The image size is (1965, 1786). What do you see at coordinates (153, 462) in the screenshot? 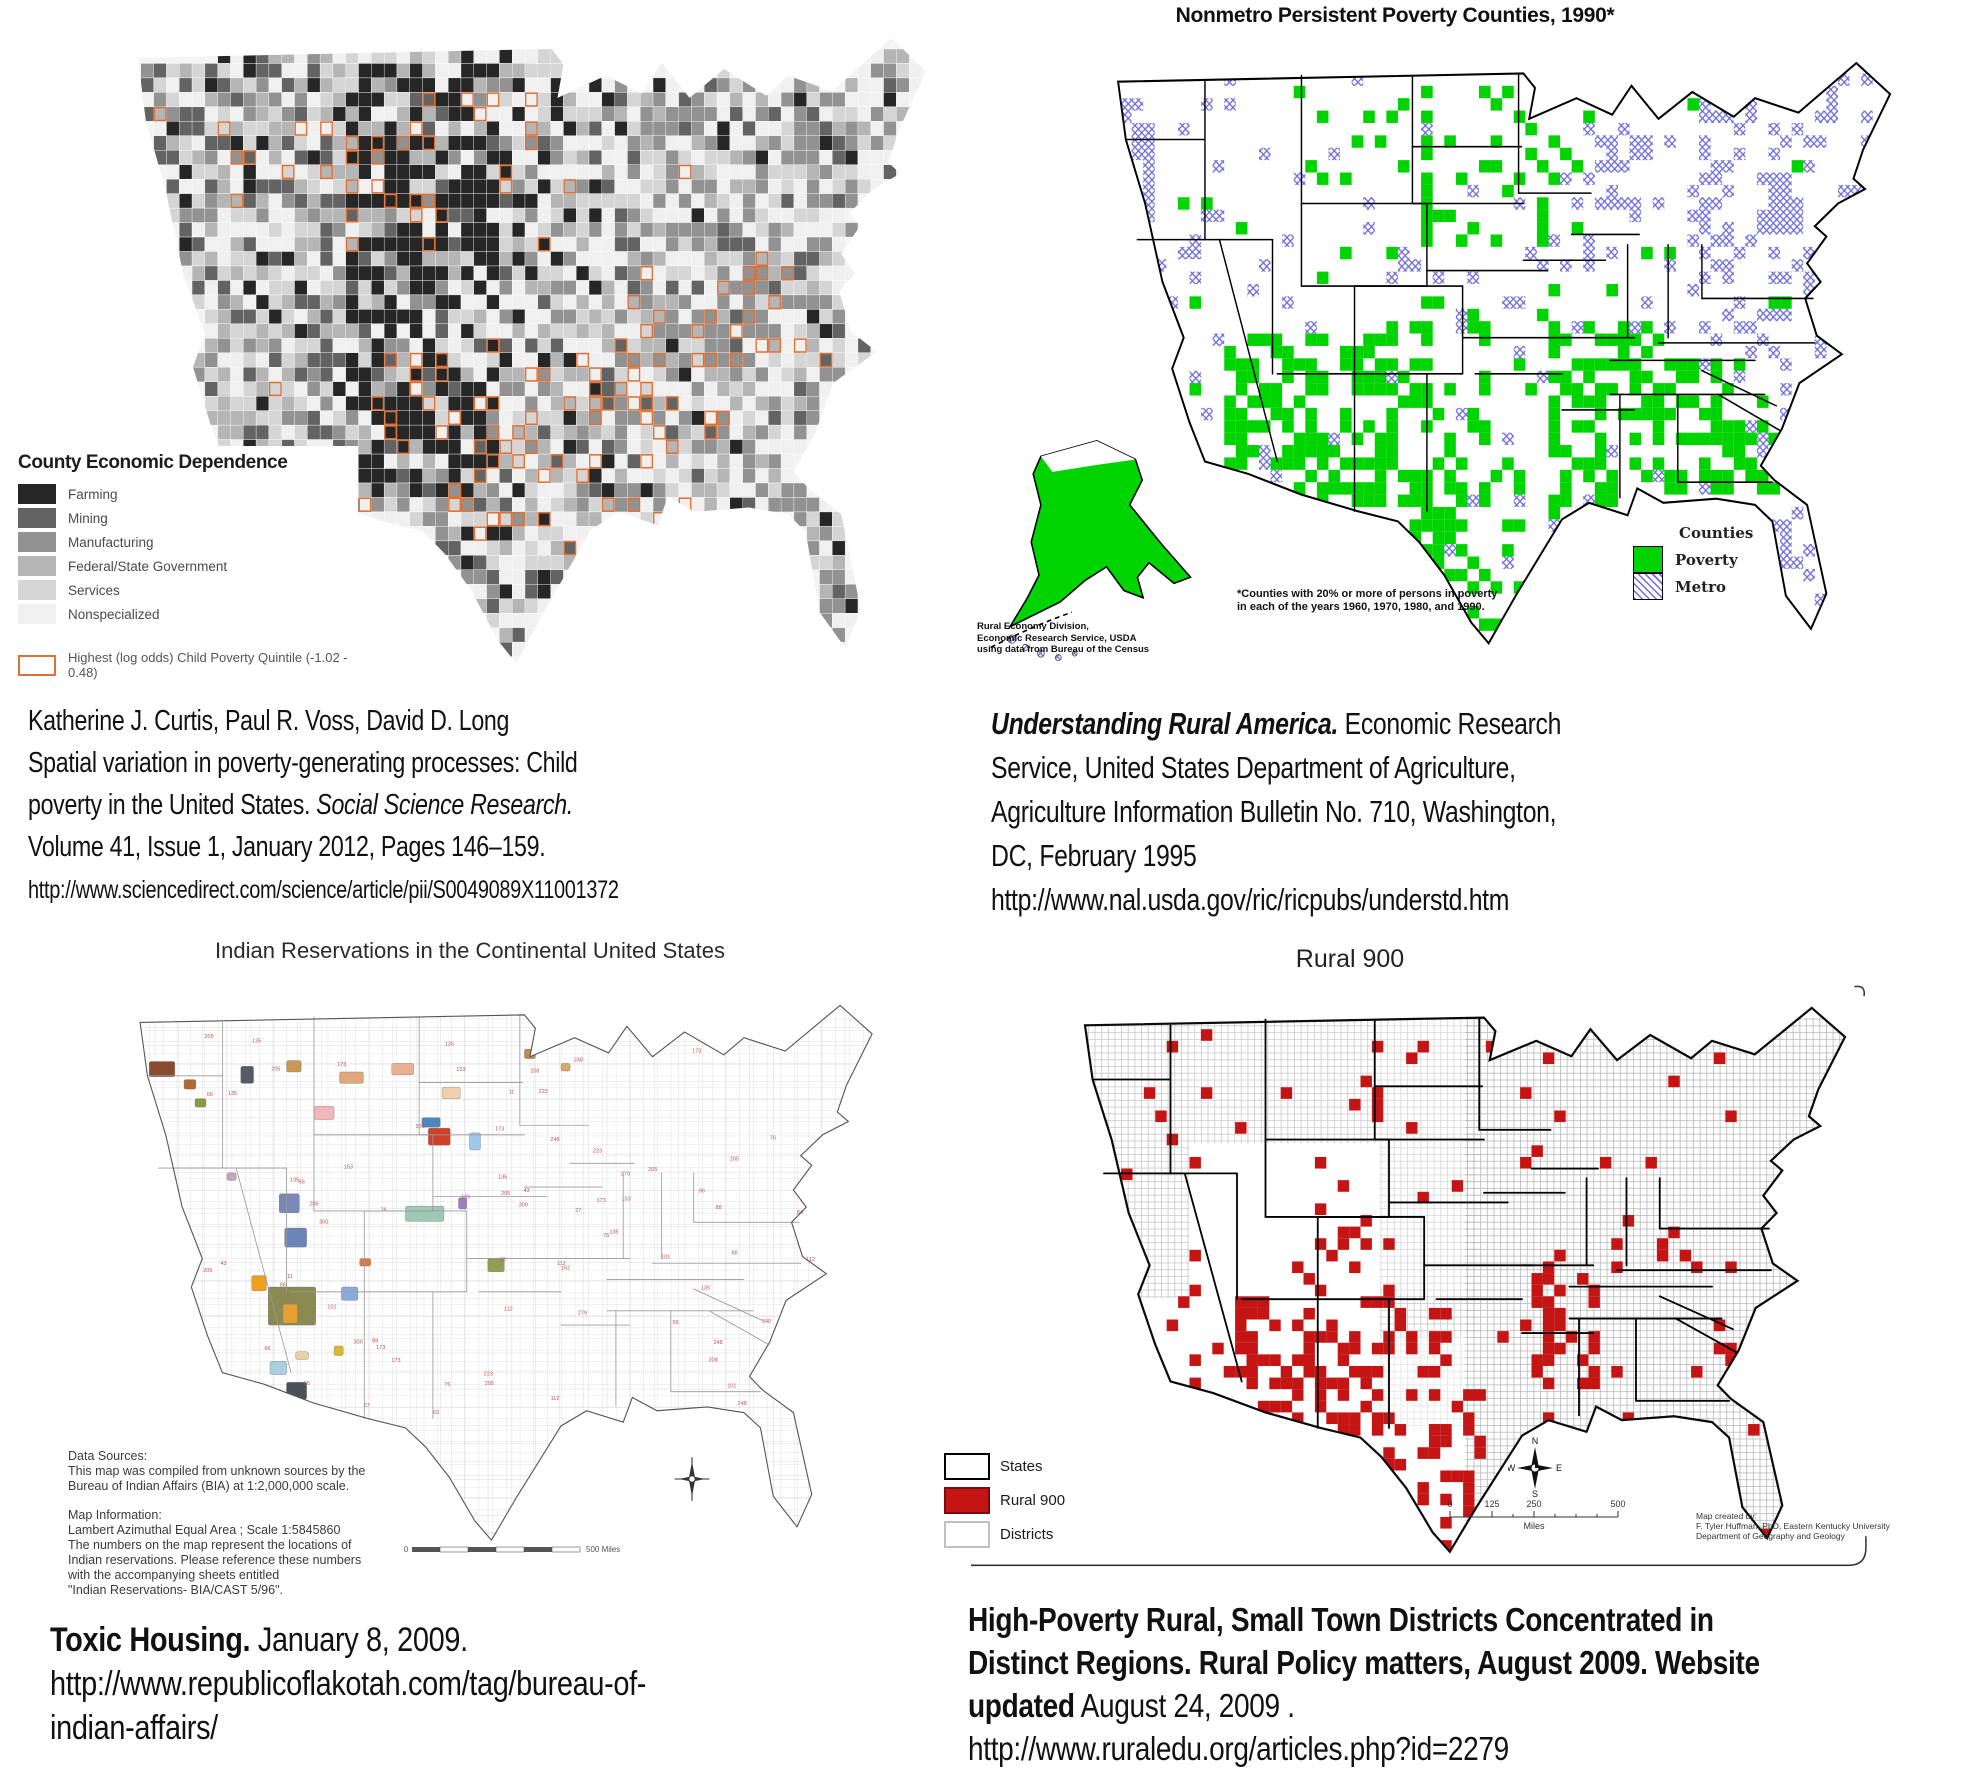
I see `legend-title: County Economic Dependence` at bounding box center [153, 462].